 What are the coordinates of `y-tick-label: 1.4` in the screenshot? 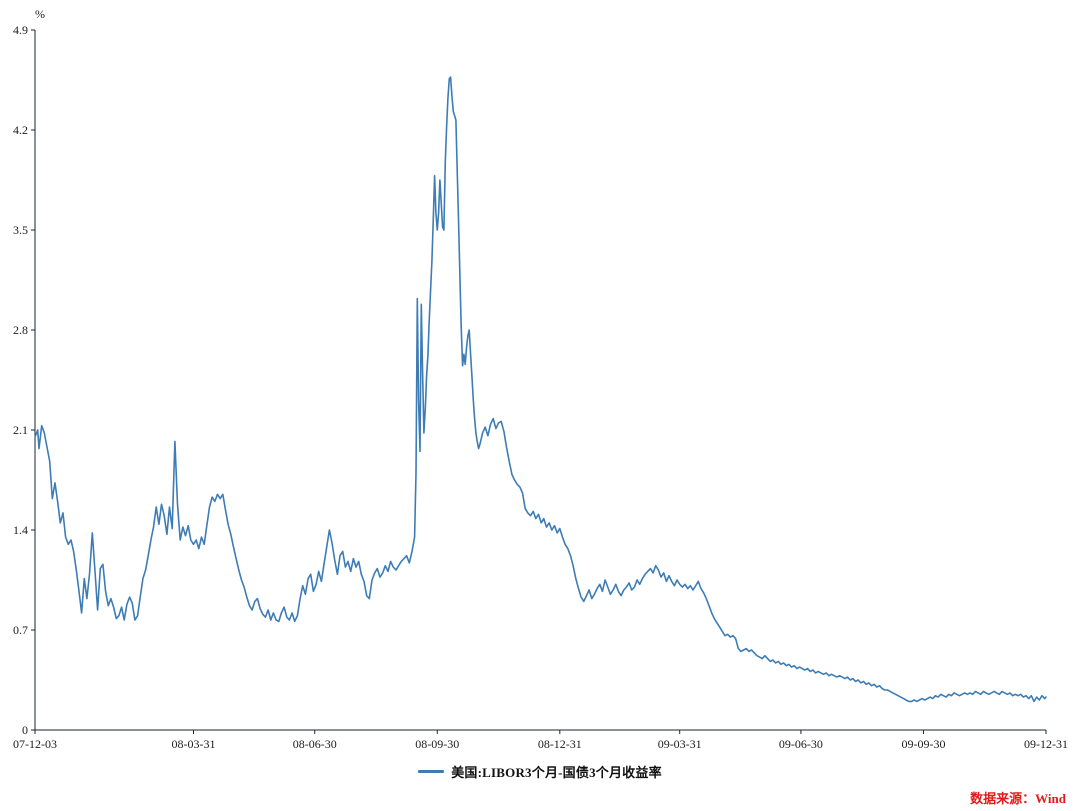 It's located at (20, 530).